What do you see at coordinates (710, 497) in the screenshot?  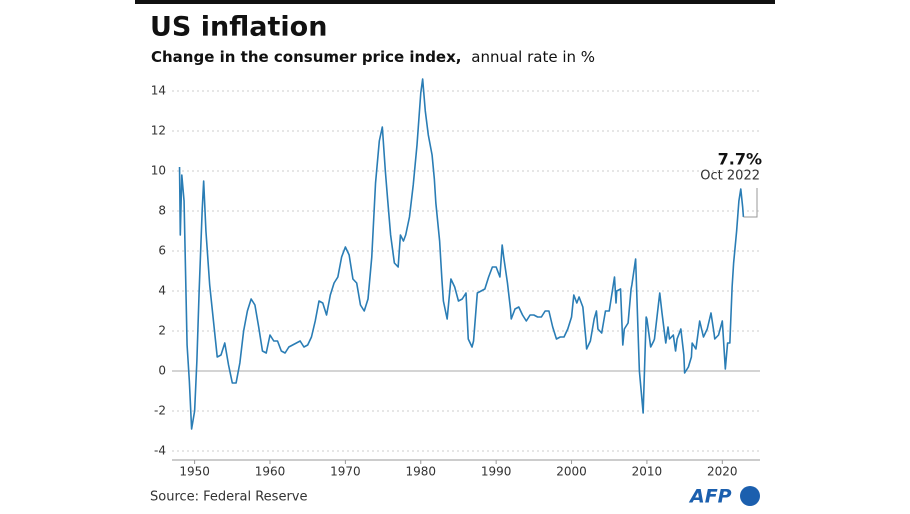 I see `logo: AFP` at bounding box center [710, 497].